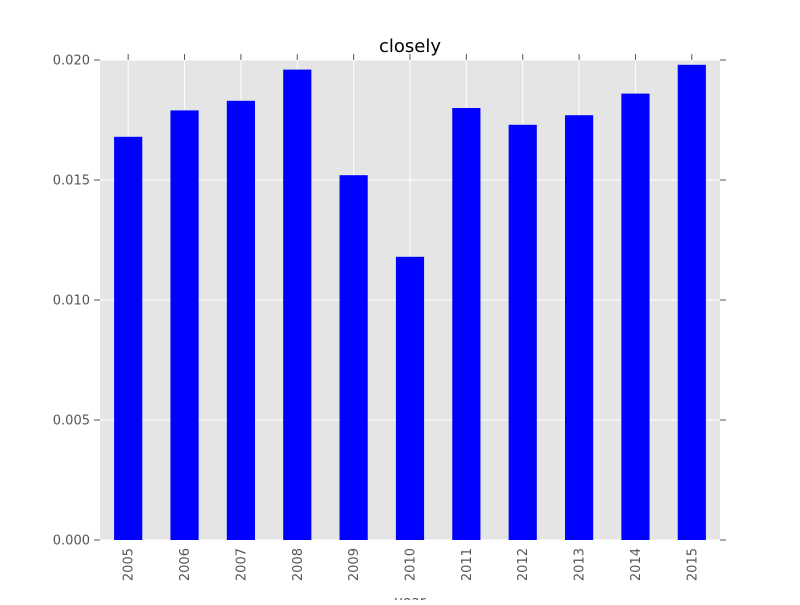 This screenshot has width=800, height=605. What do you see at coordinates (692, 564) in the screenshot?
I see `x-tick-label: 2015` at bounding box center [692, 564].